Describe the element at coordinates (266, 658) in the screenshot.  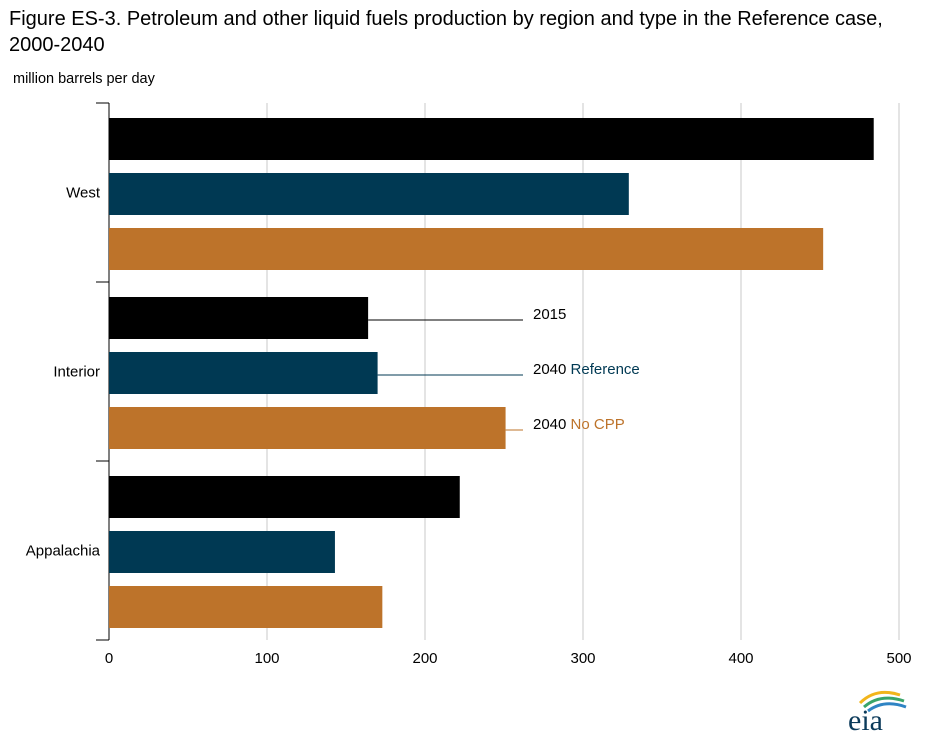
I see `x-tick-label: 100` at that location.